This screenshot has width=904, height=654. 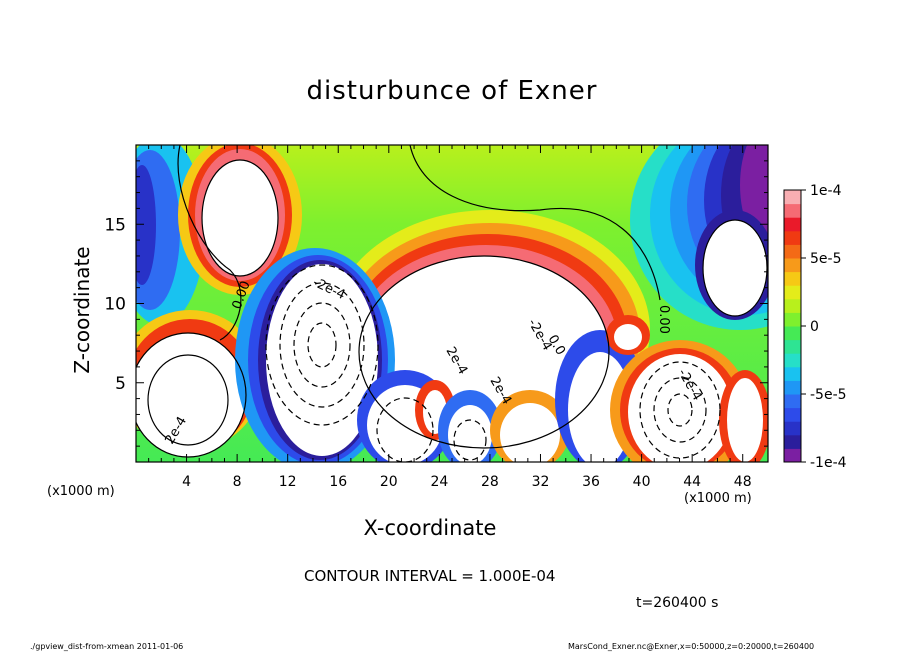 What do you see at coordinates (338, 482) in the screenshot?
I see `x-tick-label: 16` at bounding box center [338, 482].